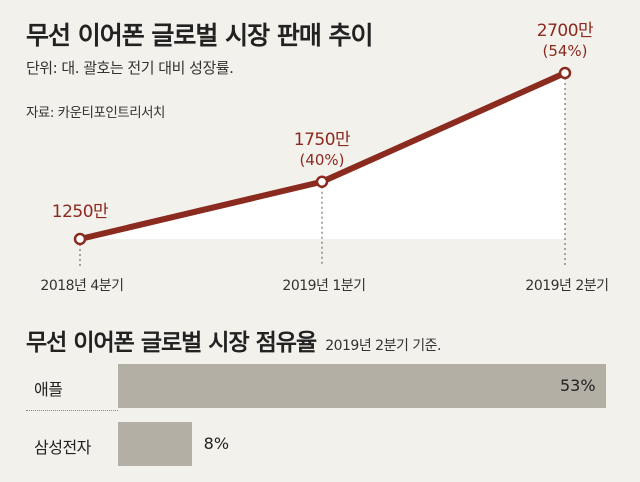 This screenshot has width=640, height=482. Describe the element at coordinates (200, 35) in the screenshot. I see `line-chart-title: 무선 이어폰 글로벌 시장 판매 추이` at that location.